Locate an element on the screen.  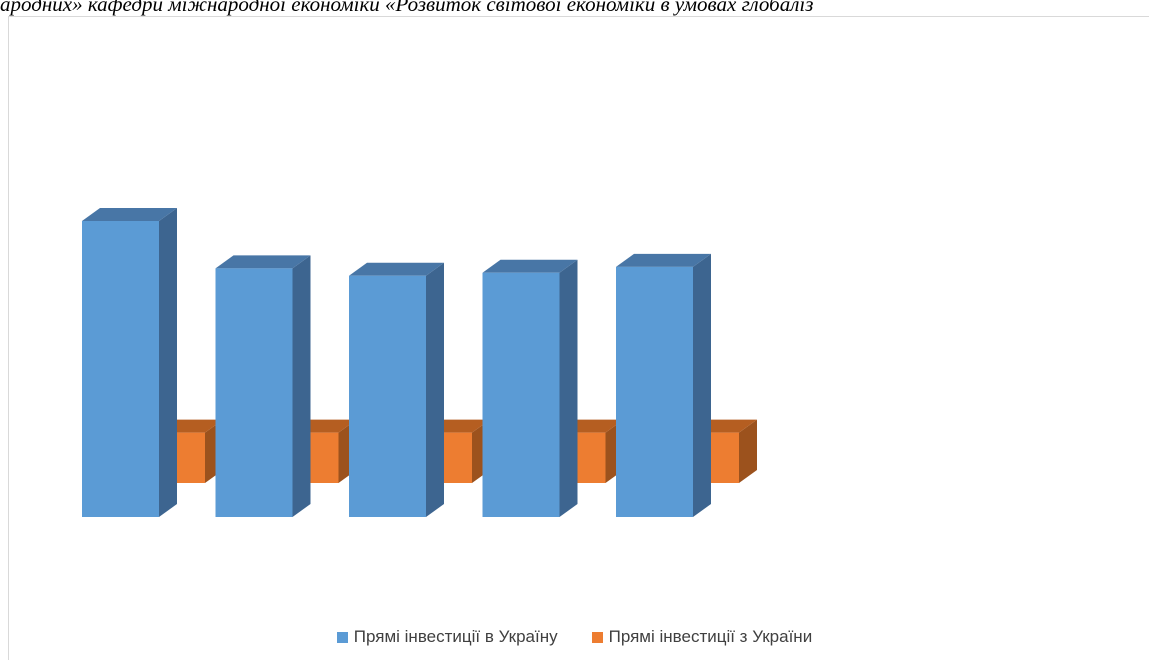
bar-series1-4-top is located at coordinates (530, 266).